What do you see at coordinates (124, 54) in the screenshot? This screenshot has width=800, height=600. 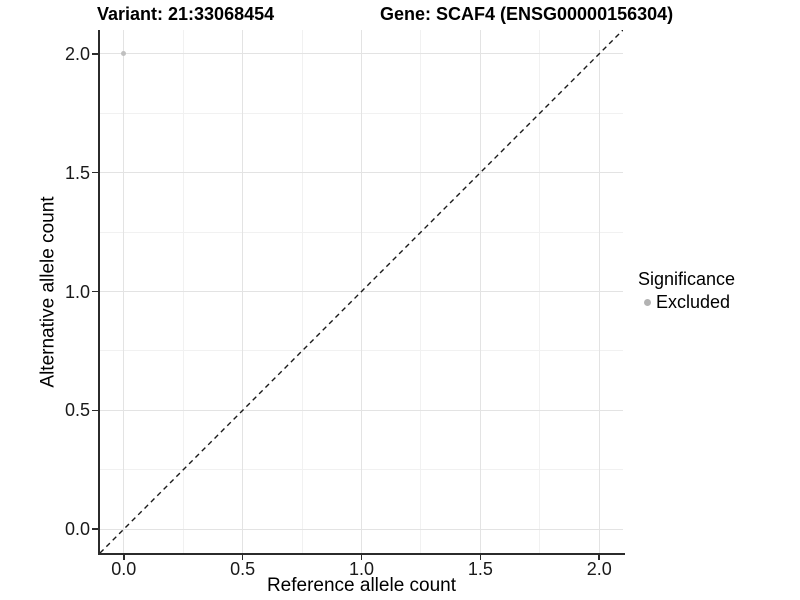 I see `data-point` at bounding box center [124, 54].